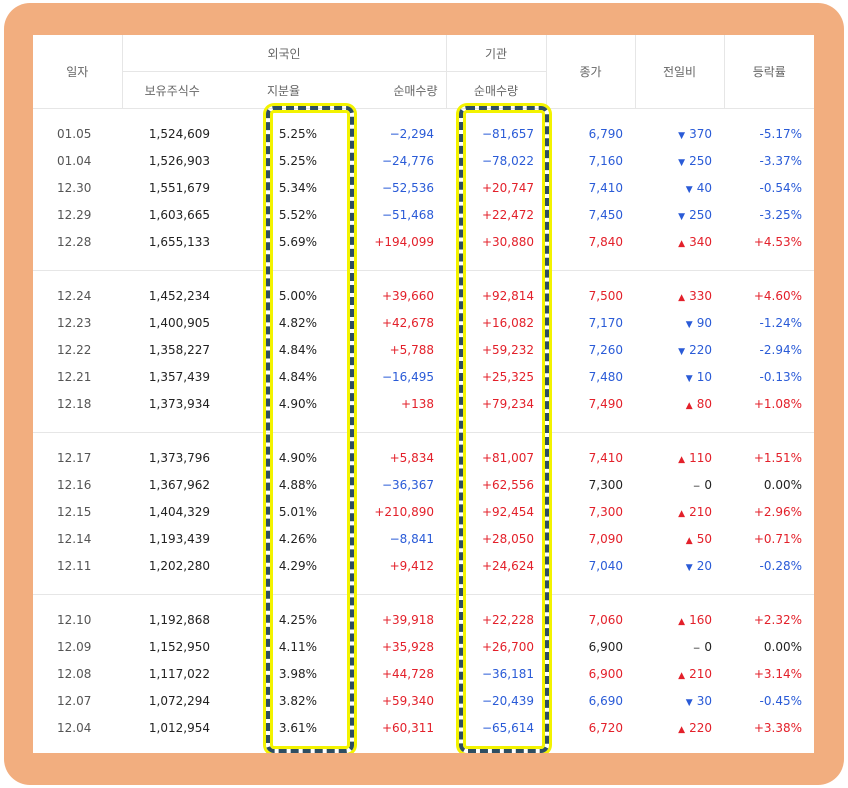 The width and height of the screenshot is (848, 788). Describe the element at coordinates (777, 538) in the screenshot. I see `cell-rate: +0.71%` at that location.